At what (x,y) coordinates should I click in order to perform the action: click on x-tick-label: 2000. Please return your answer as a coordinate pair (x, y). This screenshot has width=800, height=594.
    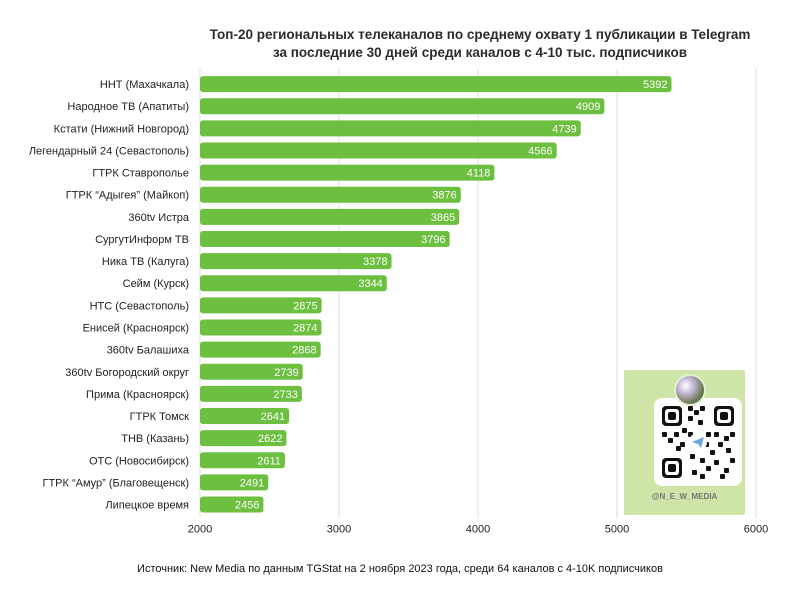
    Looking at the image, I should click on (200, 530).